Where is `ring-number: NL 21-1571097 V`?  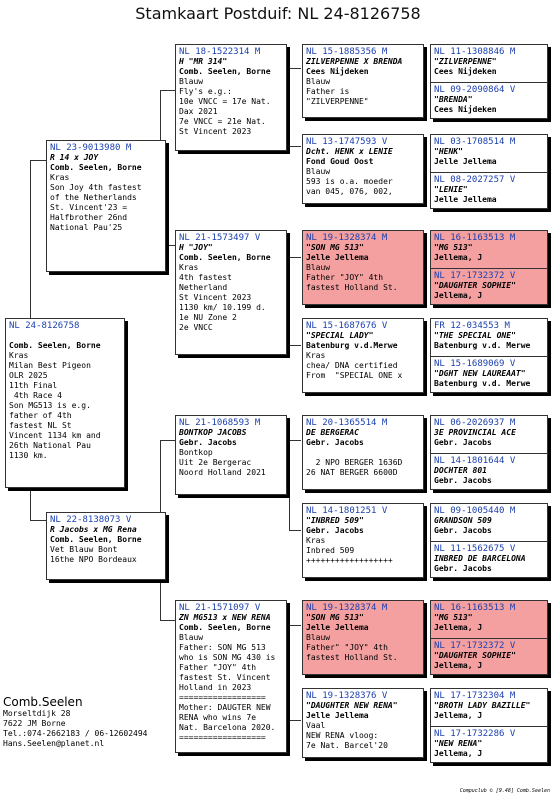 ring-number: NL 21-1571097 V is located at coordinates (220, 608).